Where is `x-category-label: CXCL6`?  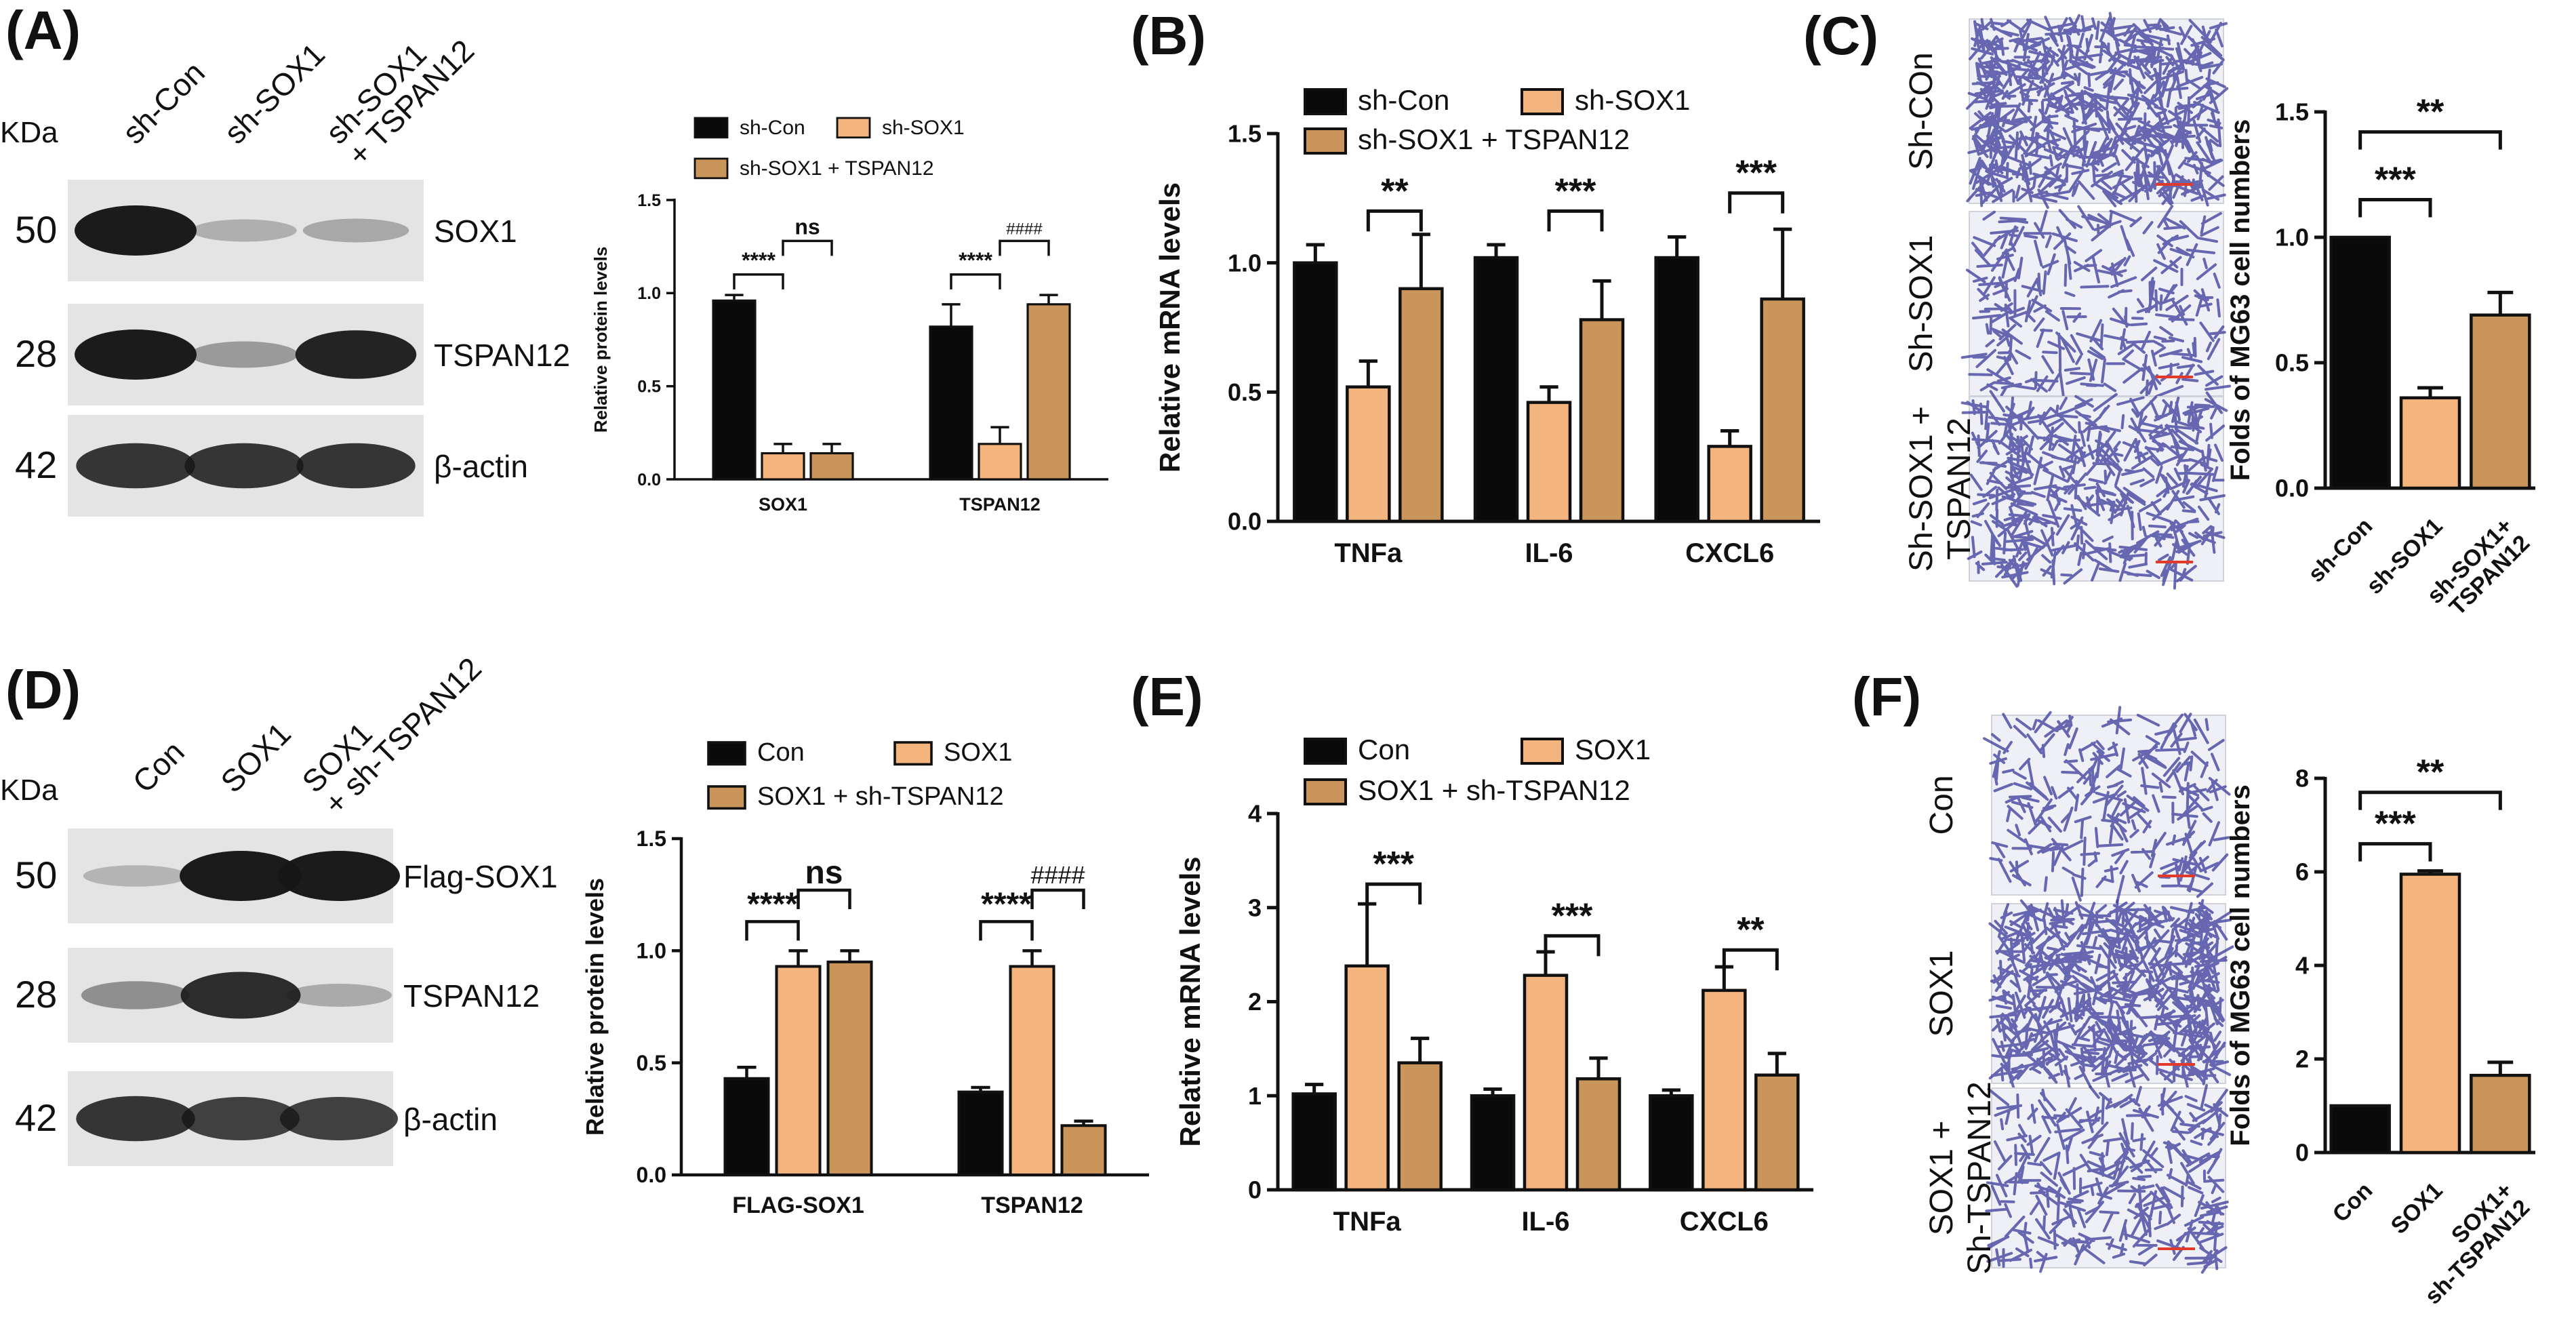
x-category-label: CXCL6 is located at coordinates (1724, 1222).